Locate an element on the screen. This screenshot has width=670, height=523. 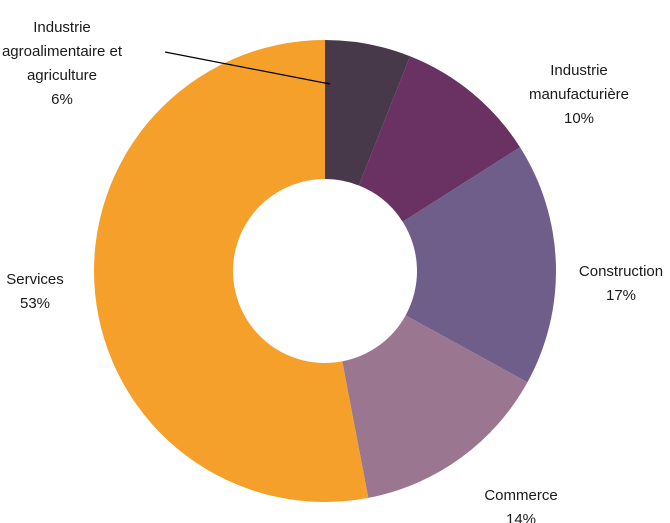
slice-value-label: 14% is located at coordinates (521, 517).